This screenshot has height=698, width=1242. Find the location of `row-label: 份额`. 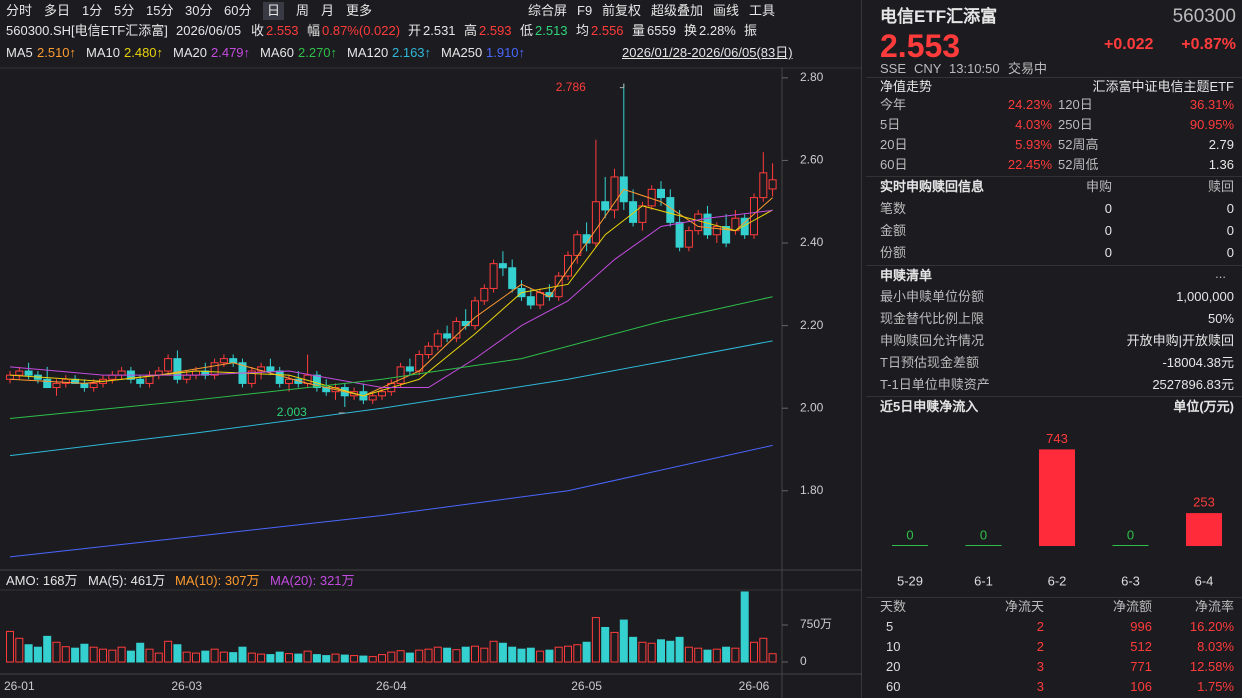

row-label: 份额 is located at coordinates (893, 252).